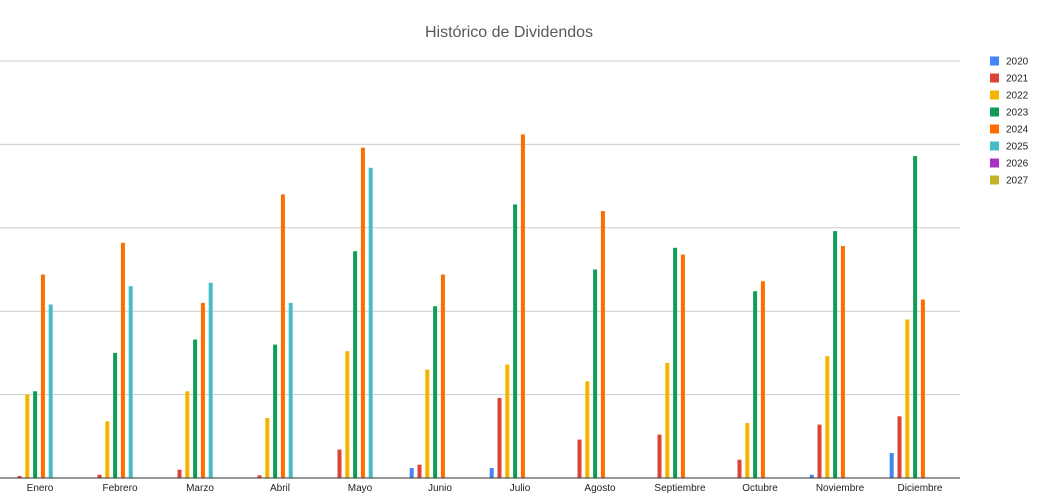  I want to click on bar-2023-enero, so click(35, 434).